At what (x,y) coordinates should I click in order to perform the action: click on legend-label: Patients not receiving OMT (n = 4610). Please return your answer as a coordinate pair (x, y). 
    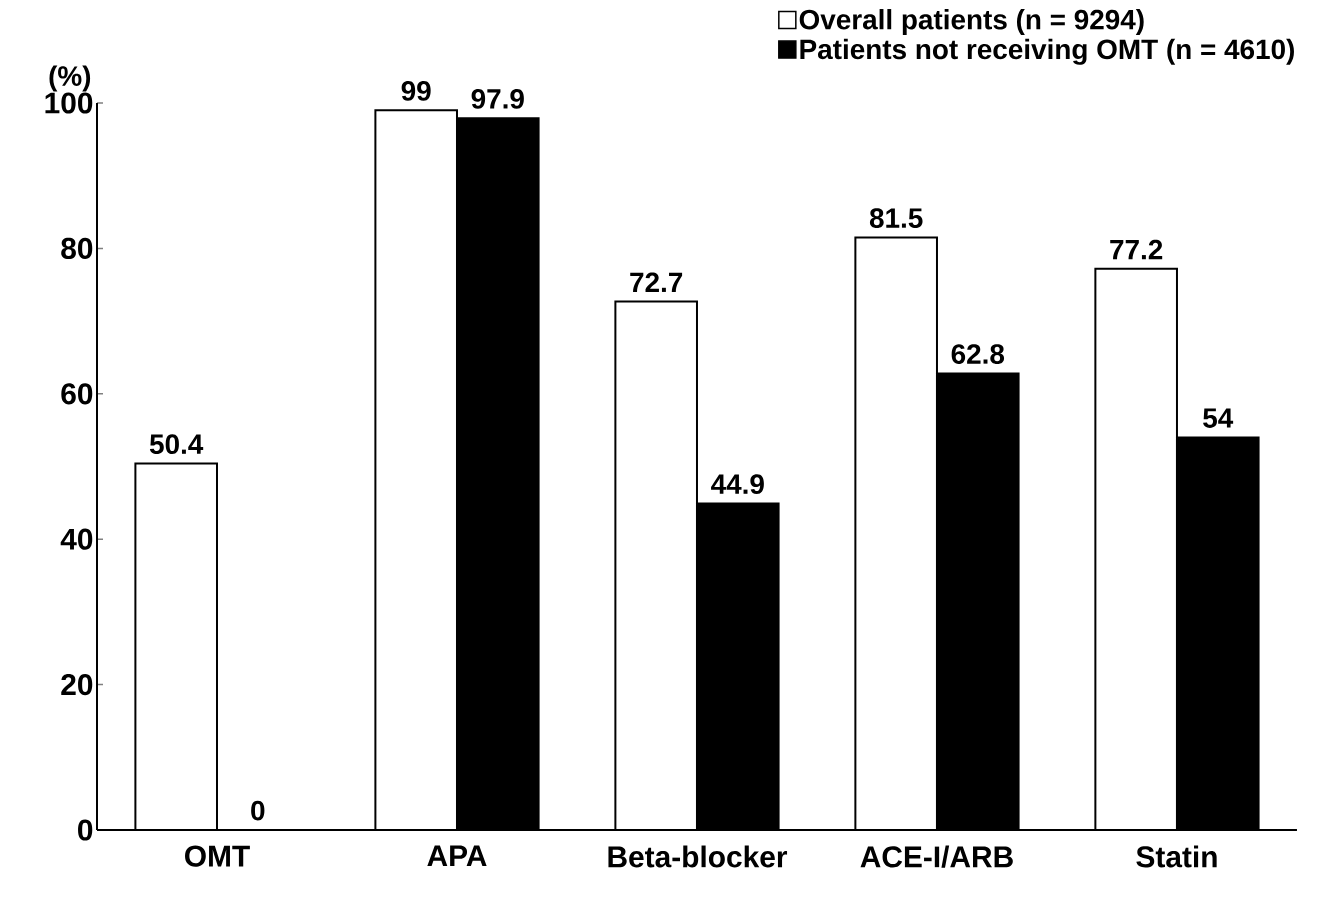
    Looking at the image, I should click on (1047, 51).